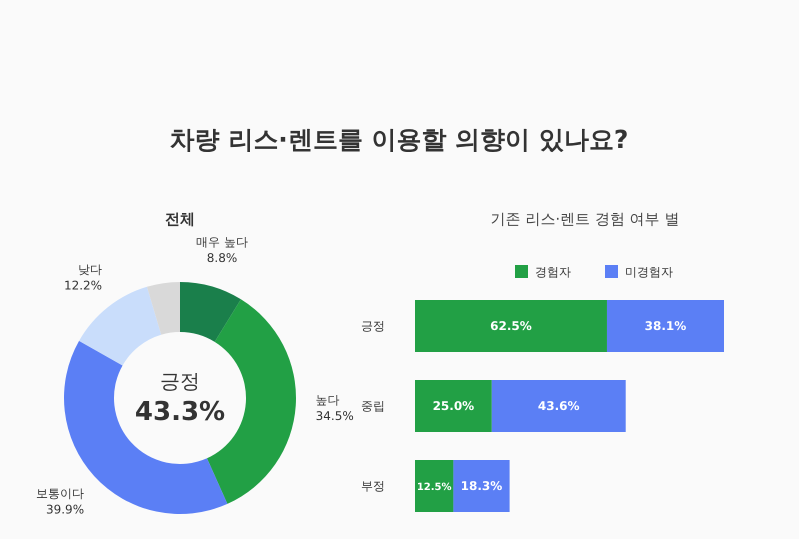 This screenshot has width=799, height=539. Describe the element at coordinates (373, 486) in the screenshot. I see `y-tick-label: 부정` at that location.